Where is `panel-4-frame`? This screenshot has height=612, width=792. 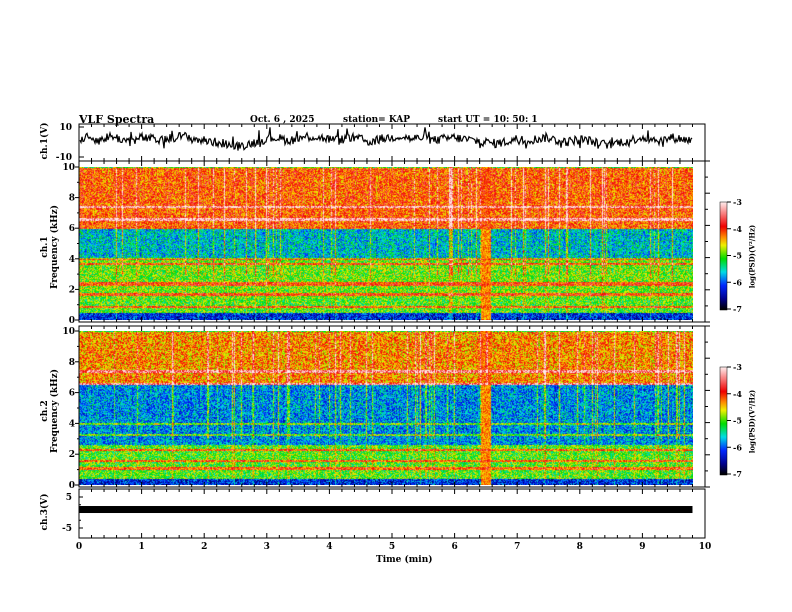
panel-4-frame is located at coordinates (392, 513).